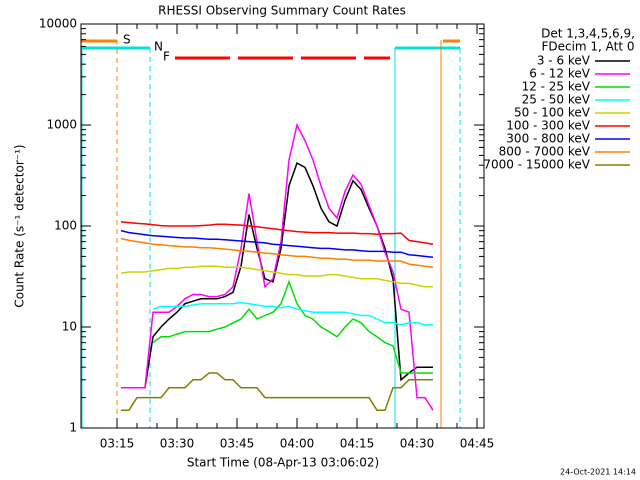  I want to click on y-tick-label: 10000, so click(58, 24).